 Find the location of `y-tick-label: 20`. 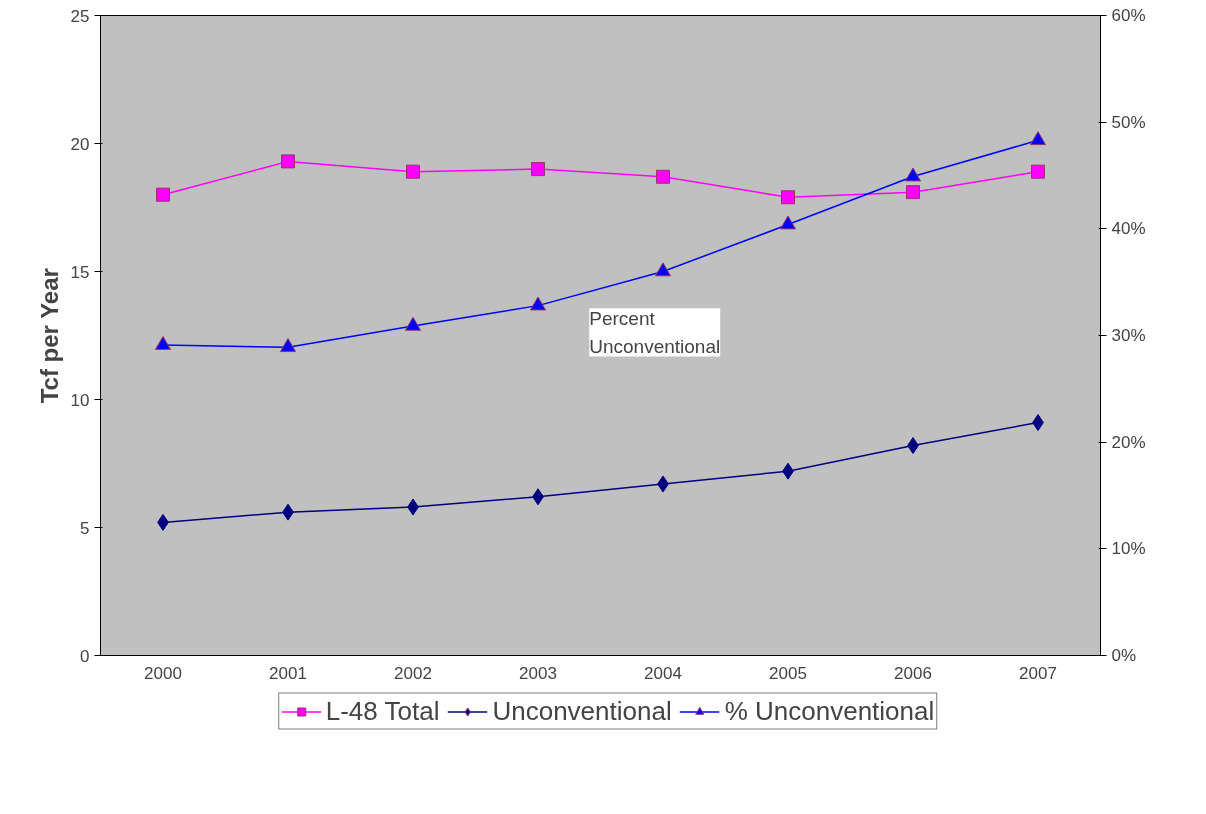

y-tick-label: 20 is located at coordinates (80, 144).